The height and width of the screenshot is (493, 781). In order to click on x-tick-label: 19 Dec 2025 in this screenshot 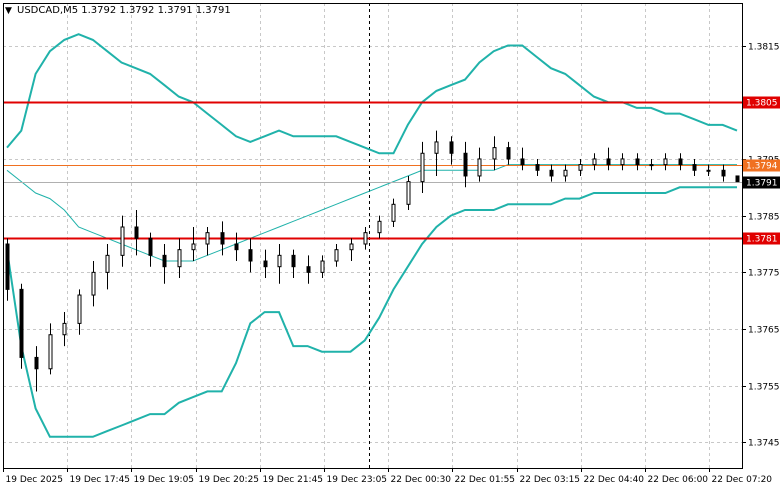, I will do `click(35, 480)`.